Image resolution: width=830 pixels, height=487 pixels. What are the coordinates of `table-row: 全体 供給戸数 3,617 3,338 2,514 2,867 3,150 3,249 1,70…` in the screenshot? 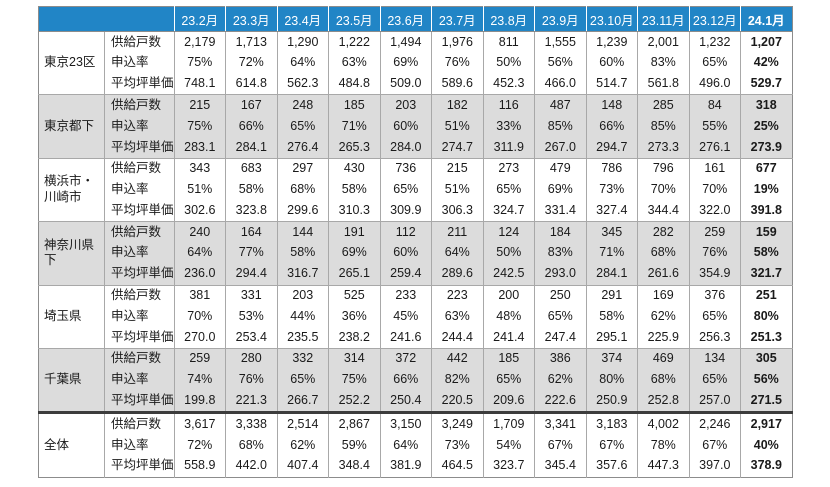 It's located at (415, 444).